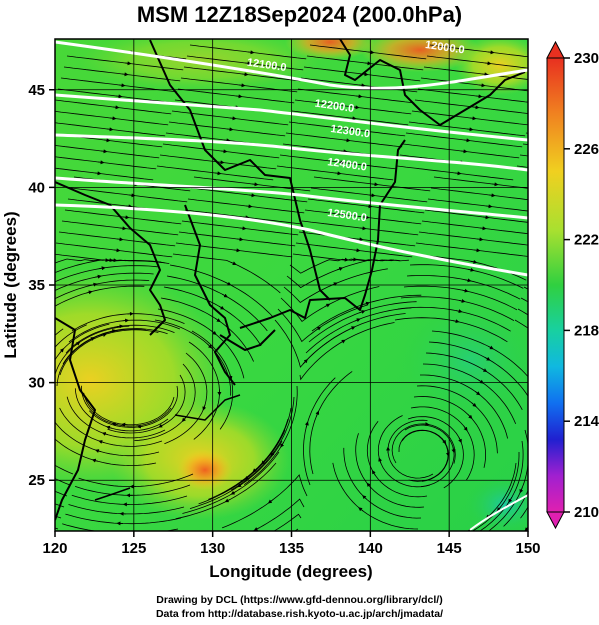  I want to click on colorbar-tick-label: 230, so click(586, 58).